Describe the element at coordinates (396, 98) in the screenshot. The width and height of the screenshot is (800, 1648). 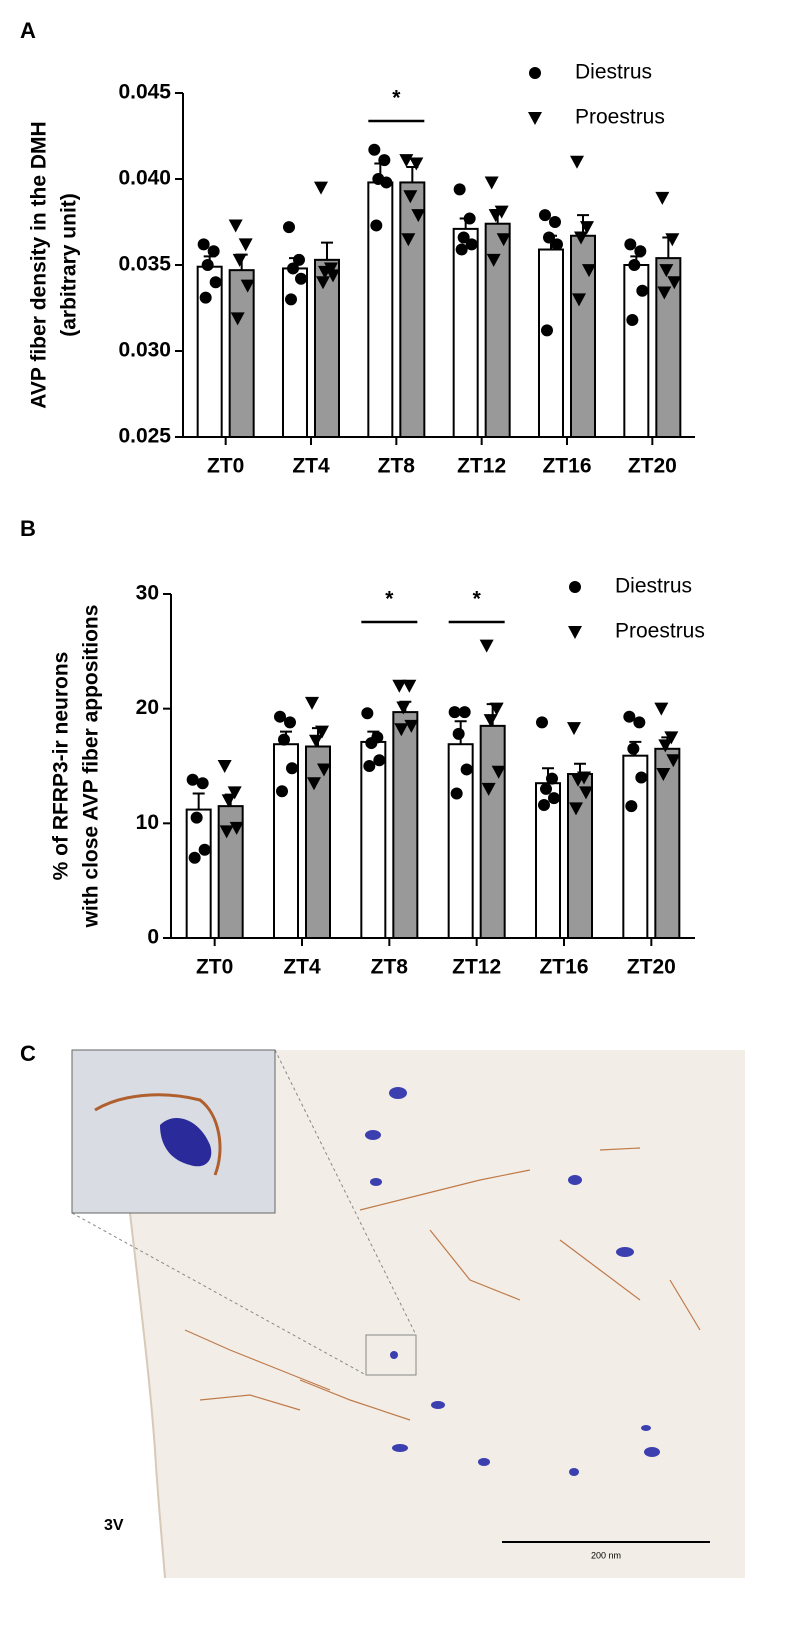
I see `significance-label: *` at that location.